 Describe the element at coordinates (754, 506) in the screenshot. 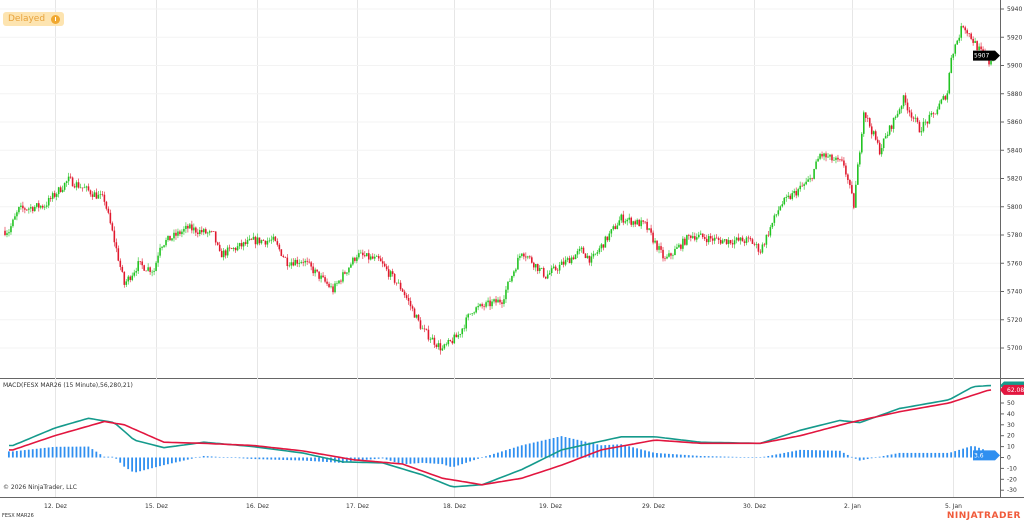

I see `date-label: 30. Dez` at that location.